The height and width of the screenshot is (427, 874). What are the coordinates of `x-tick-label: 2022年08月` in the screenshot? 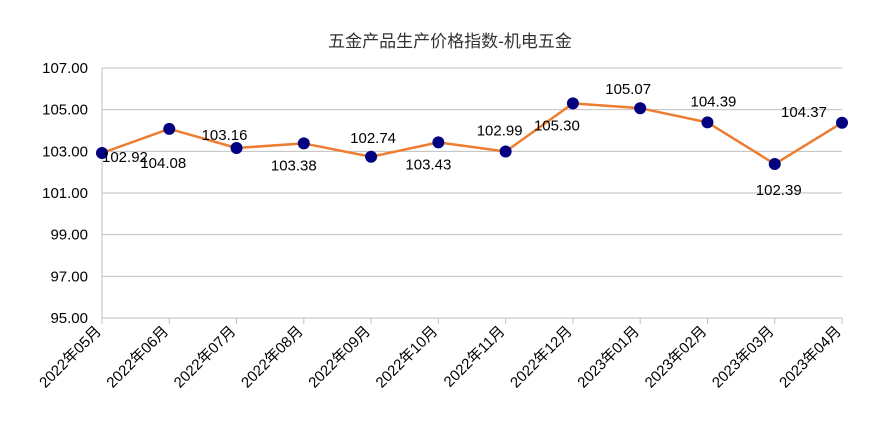 It's located at (272, 357).